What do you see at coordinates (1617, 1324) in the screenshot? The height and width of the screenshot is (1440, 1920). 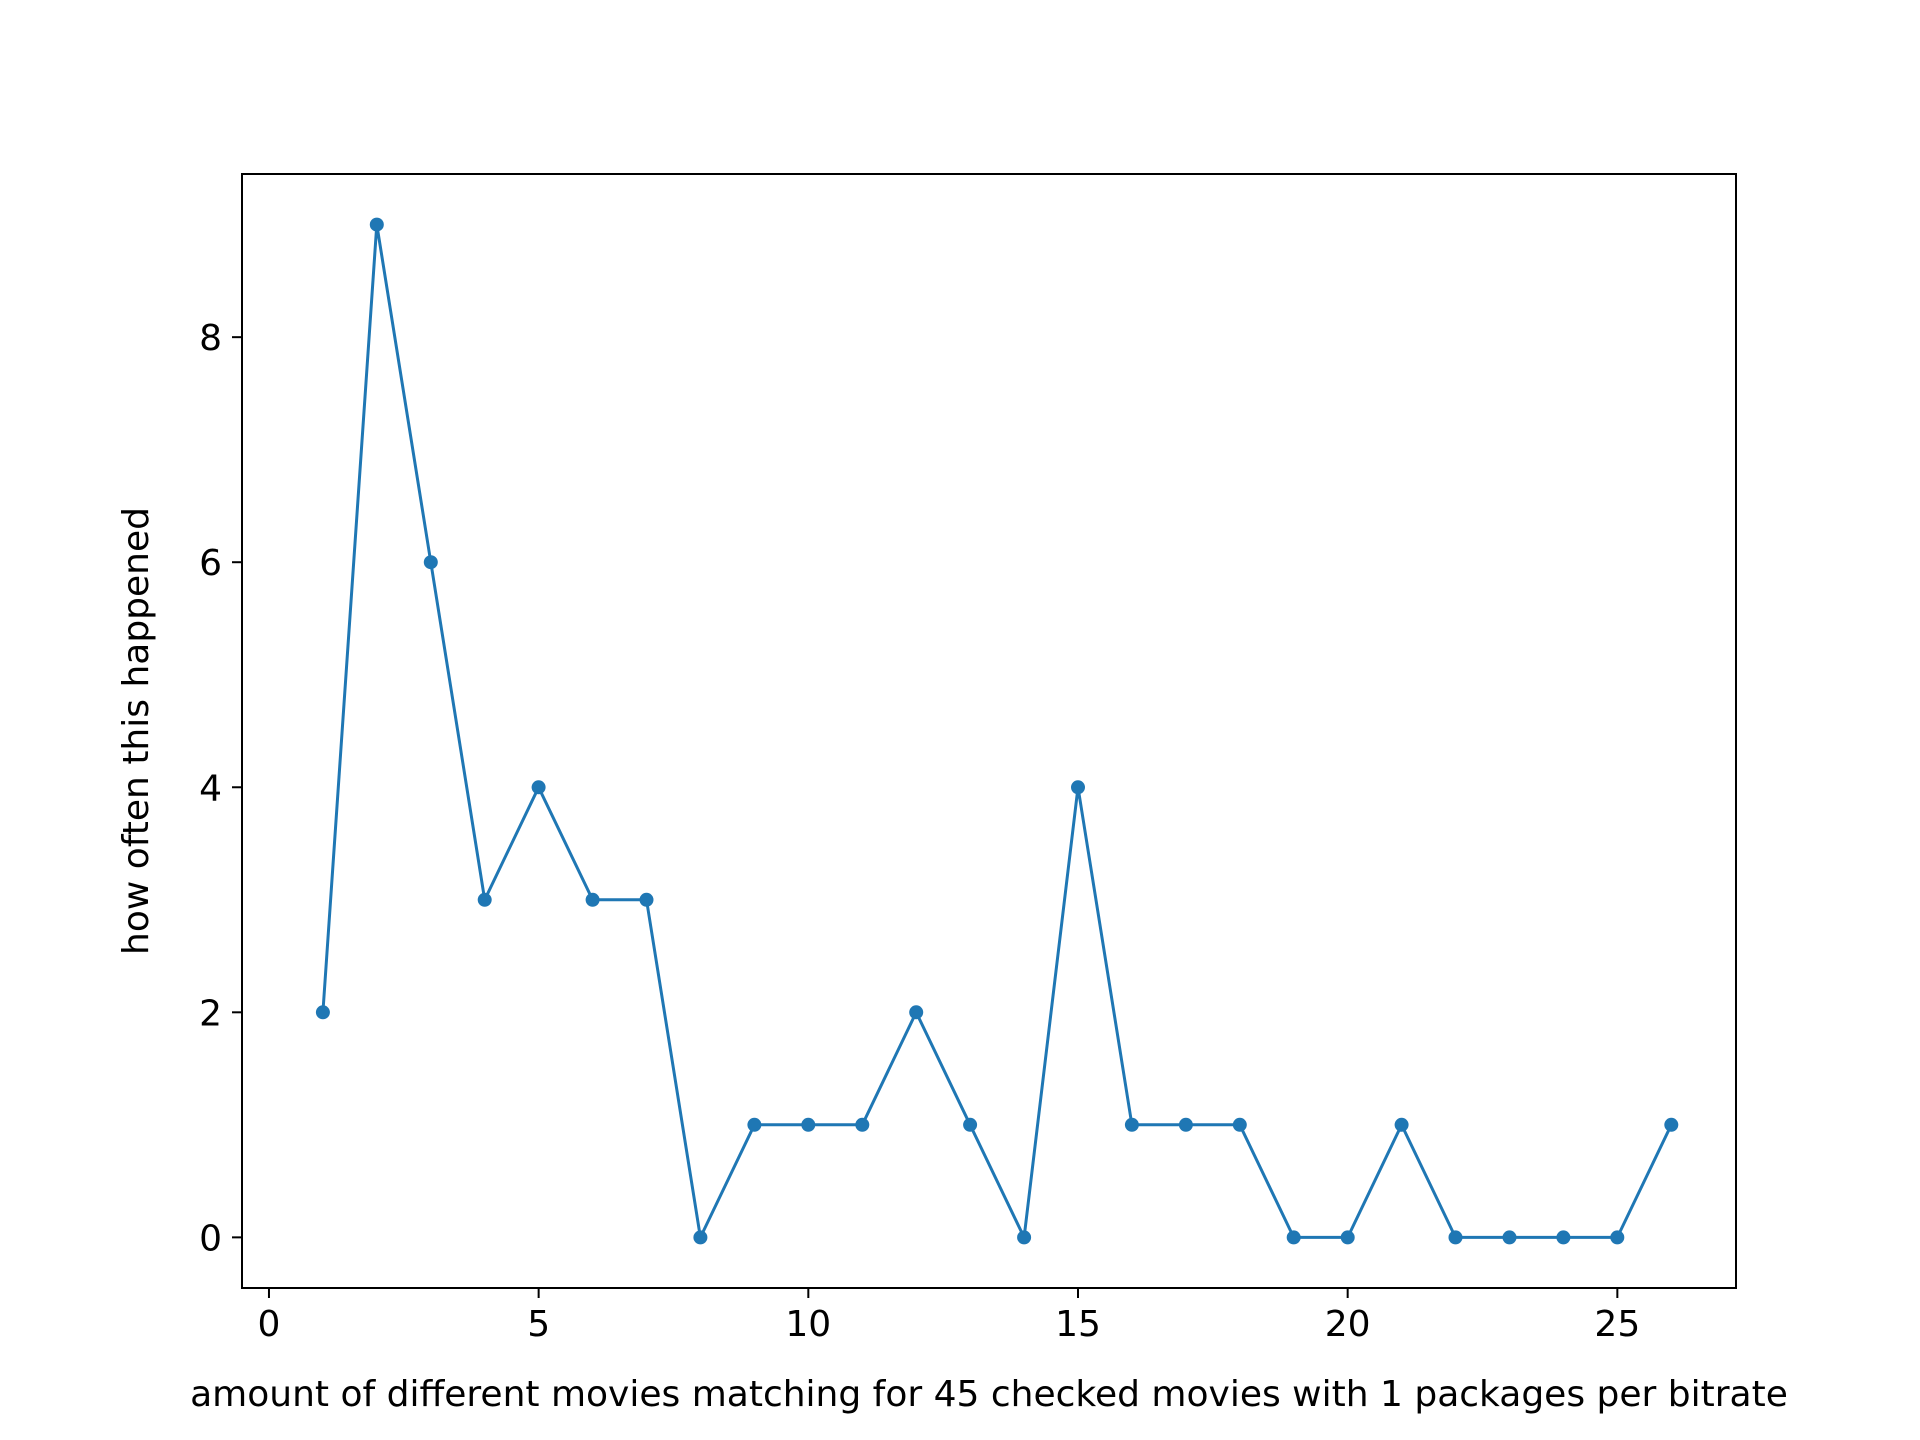 I see `x-tick-label: 25` at bounding box center [1617, 1324].